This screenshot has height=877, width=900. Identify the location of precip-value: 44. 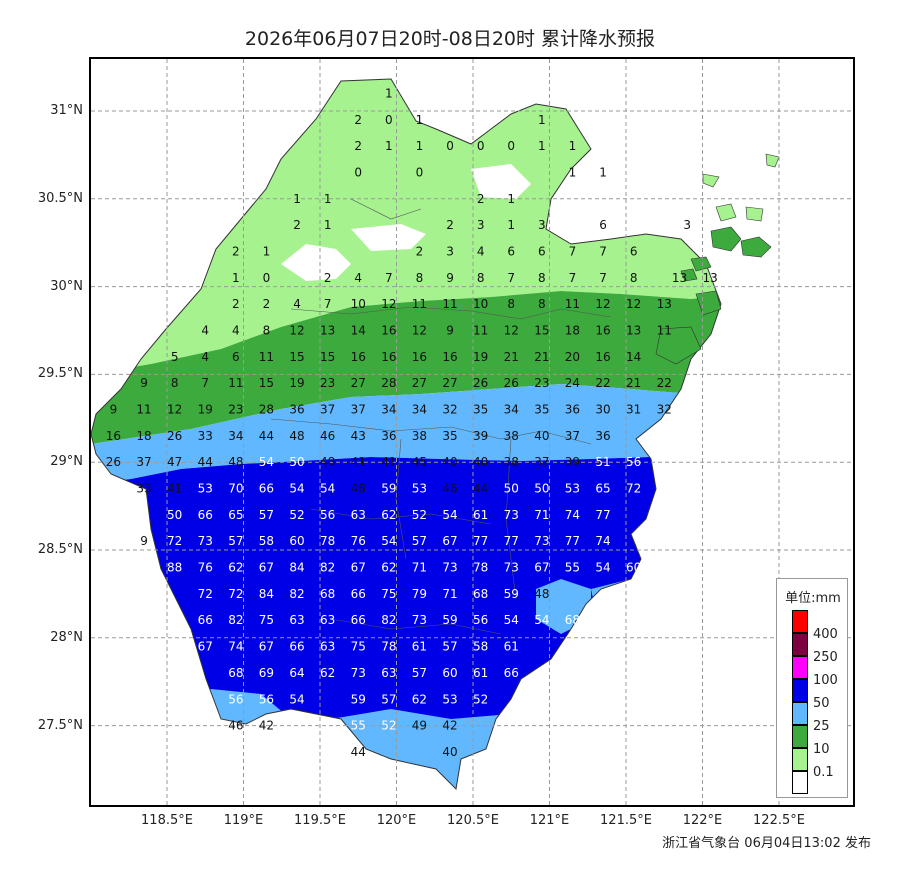
(358, 752).